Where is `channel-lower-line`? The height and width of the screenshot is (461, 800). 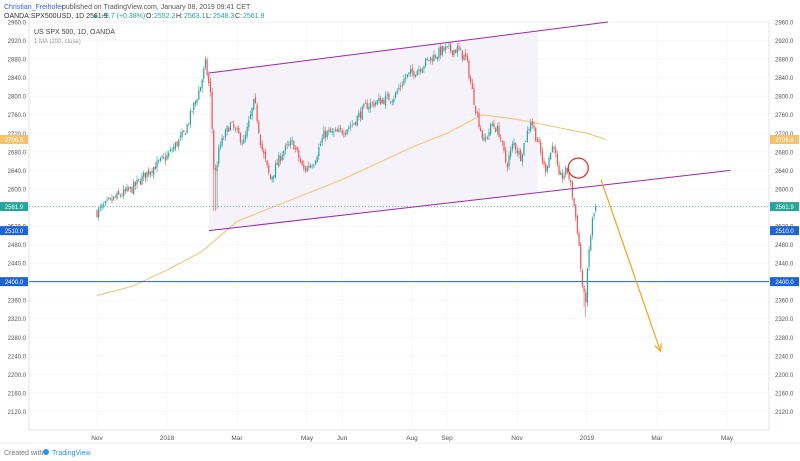
channel-lower-line is located at coordinates (469, 200).